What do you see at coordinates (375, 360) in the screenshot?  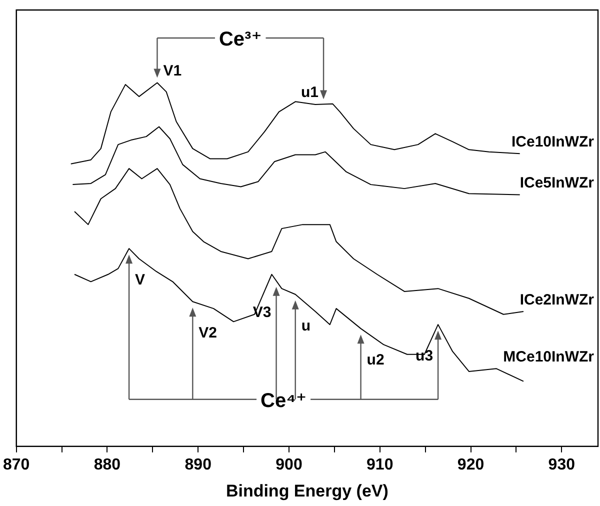 I see `annotation: u2` at bounding box center [375, 360].